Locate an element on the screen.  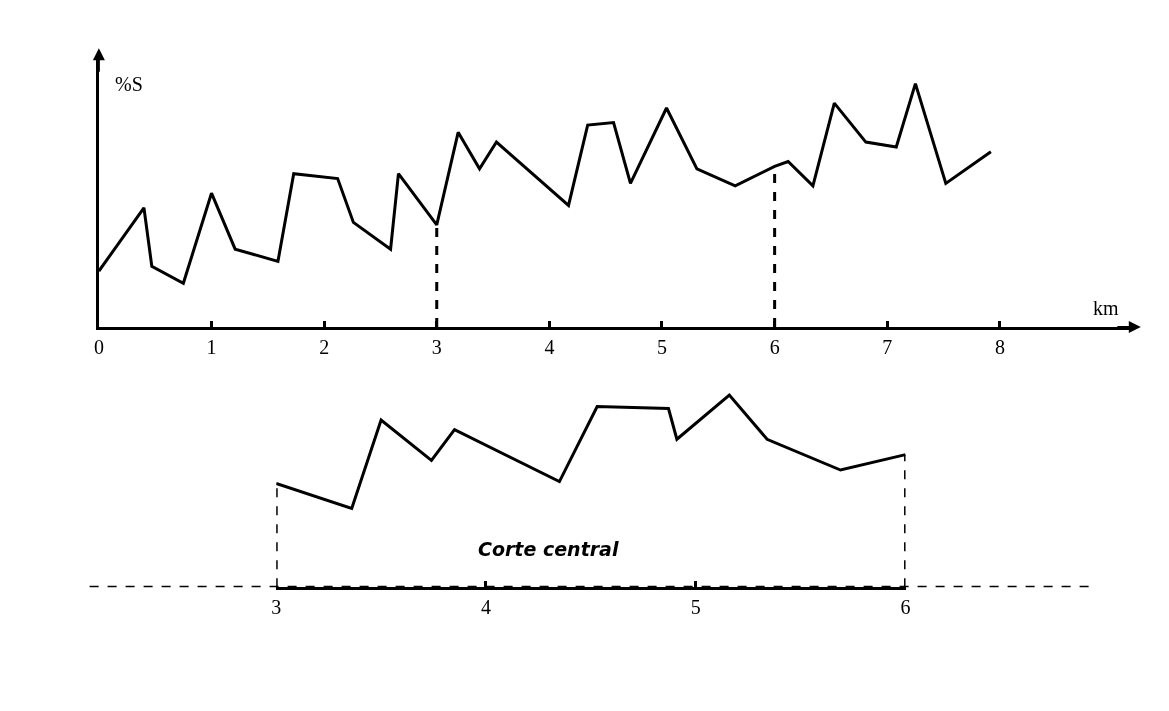
x-tick-label: 0 is located at coordinates (98, 347).